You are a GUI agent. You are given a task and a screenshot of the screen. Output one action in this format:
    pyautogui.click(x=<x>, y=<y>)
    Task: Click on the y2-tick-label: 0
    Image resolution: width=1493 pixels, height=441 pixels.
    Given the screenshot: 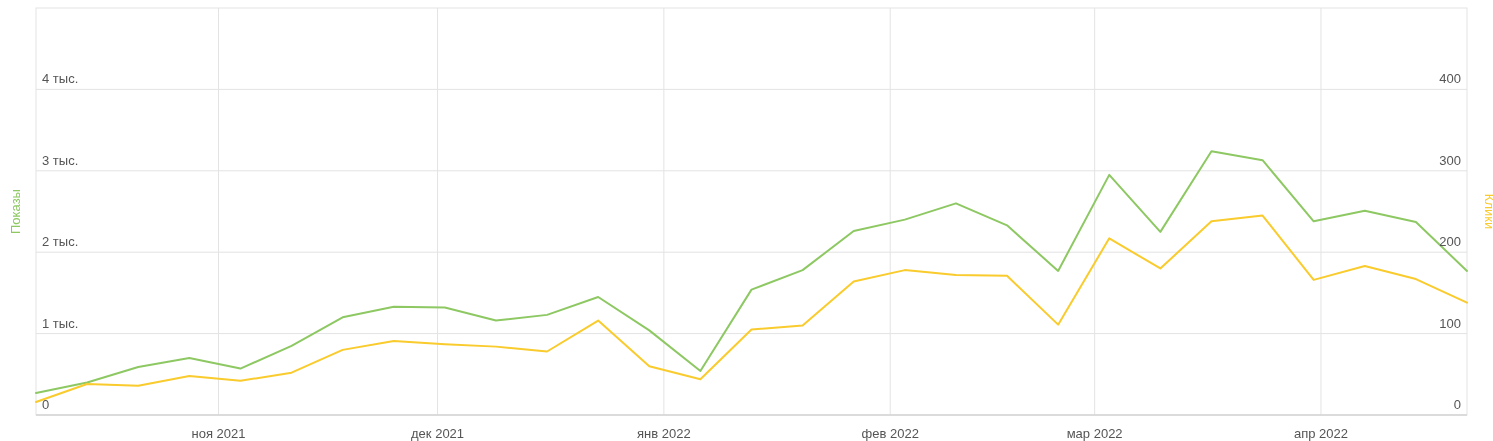 What is the action you would take?
    pyautogui.click(x=1457, y=404)
    